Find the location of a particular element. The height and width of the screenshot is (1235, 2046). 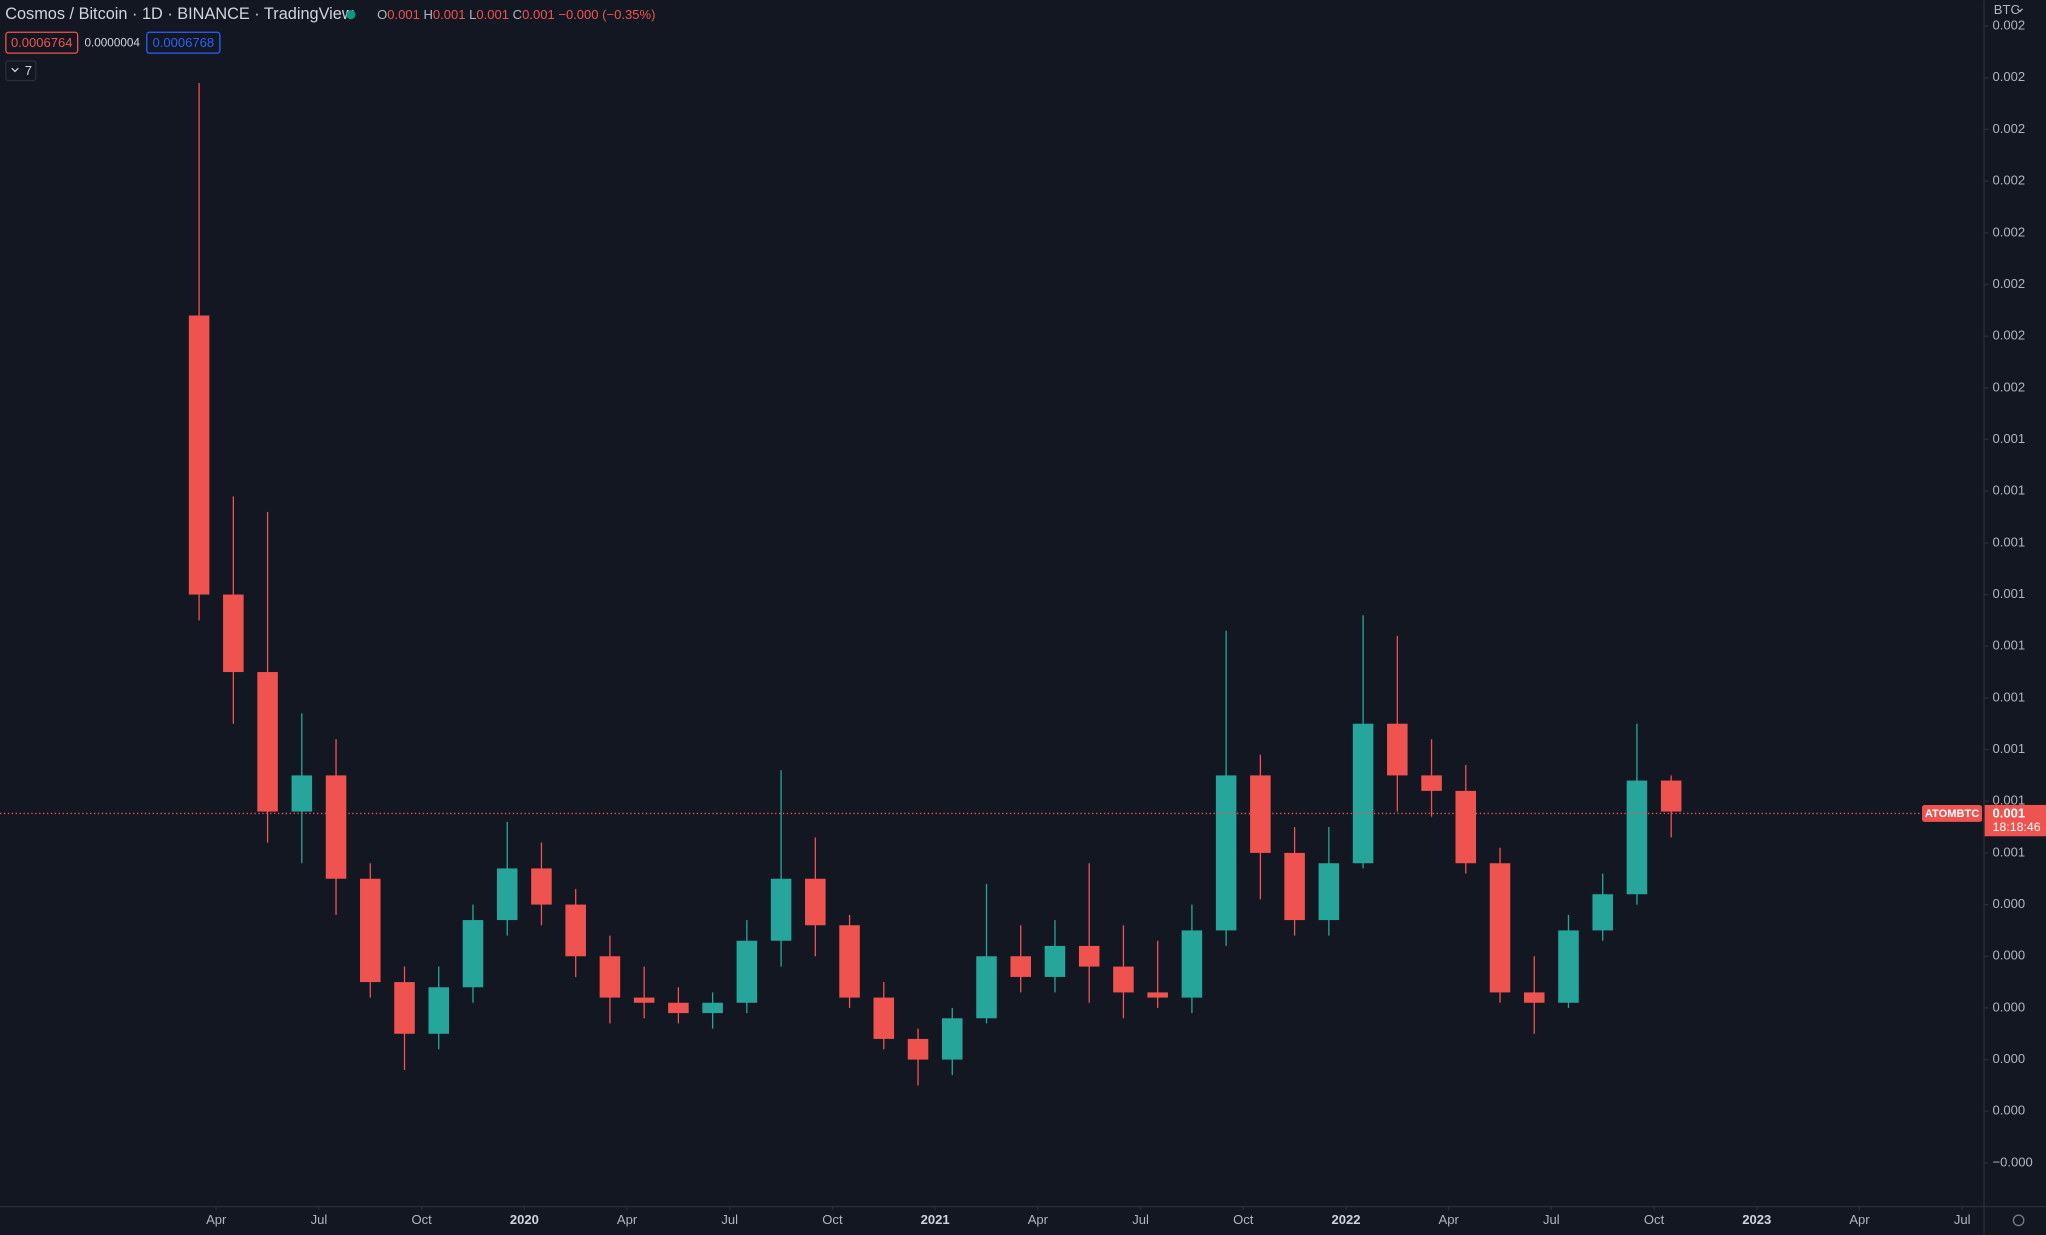

symbol-tag-label: ATOMBTC is located at coordinates (1952, 814).